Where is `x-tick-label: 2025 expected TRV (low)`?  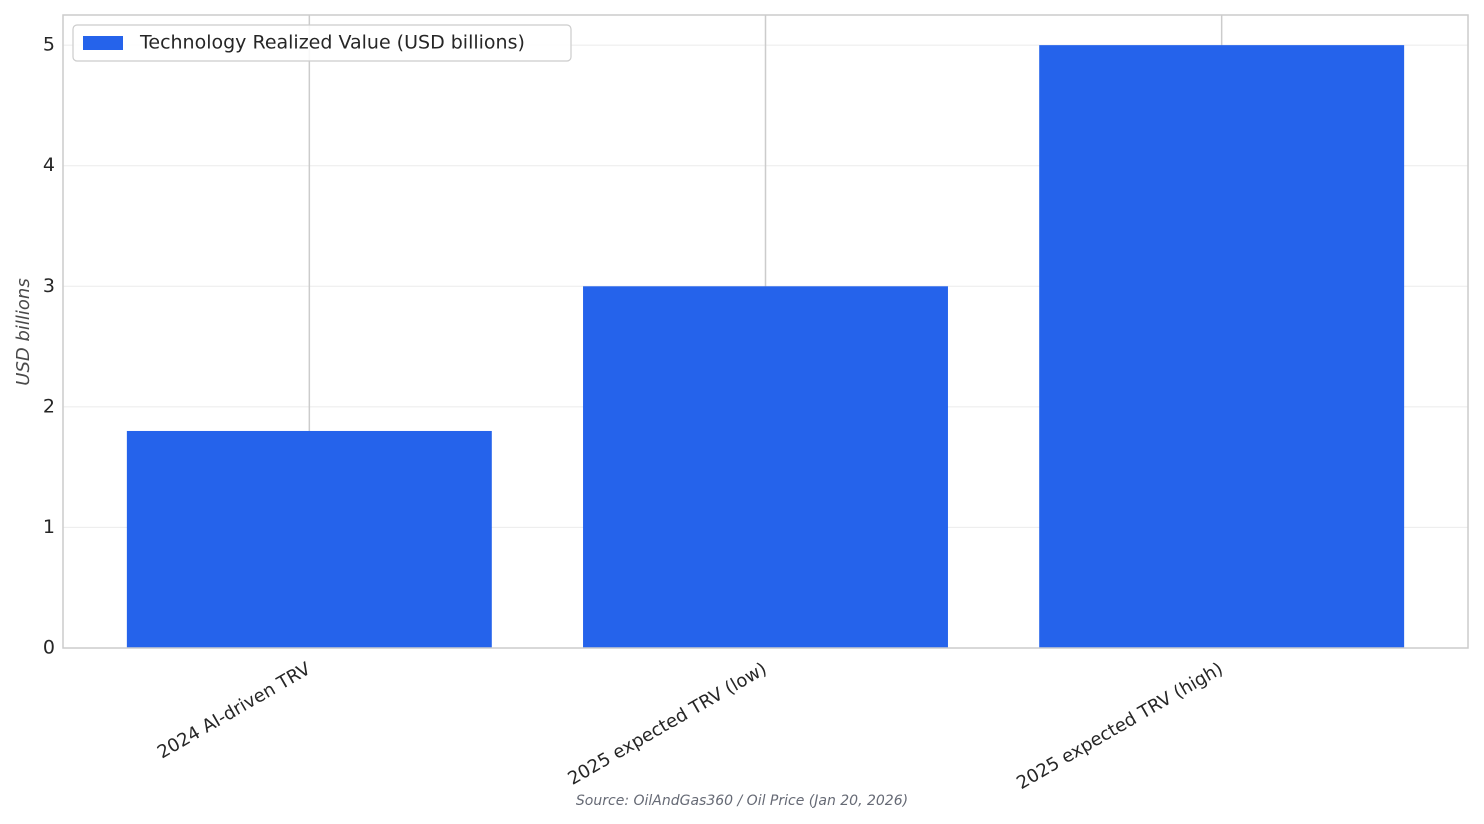
x-tick-label: 2025 expected TRV (low) is located at coordinates (667, 723).